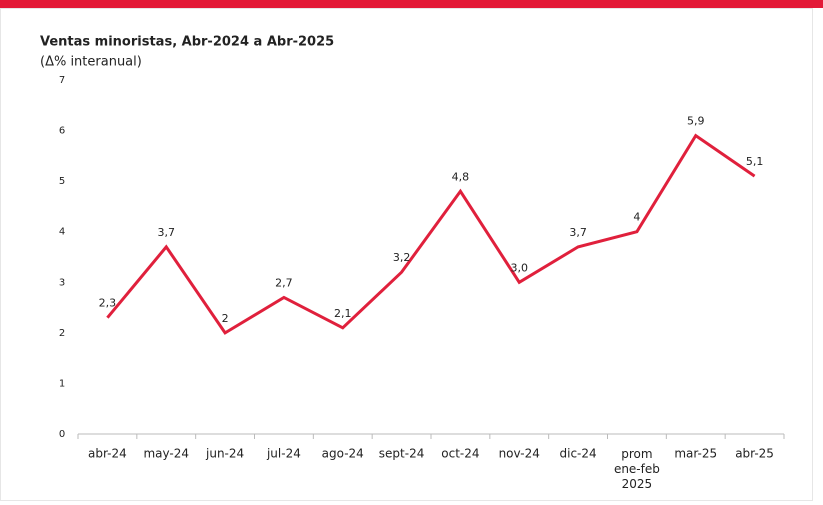  Describe the element at coordinates (187, 42) in the screenshot. I see `chart-title: Ventas minoristas, Abr-2024 a Abr-2025` at that location.